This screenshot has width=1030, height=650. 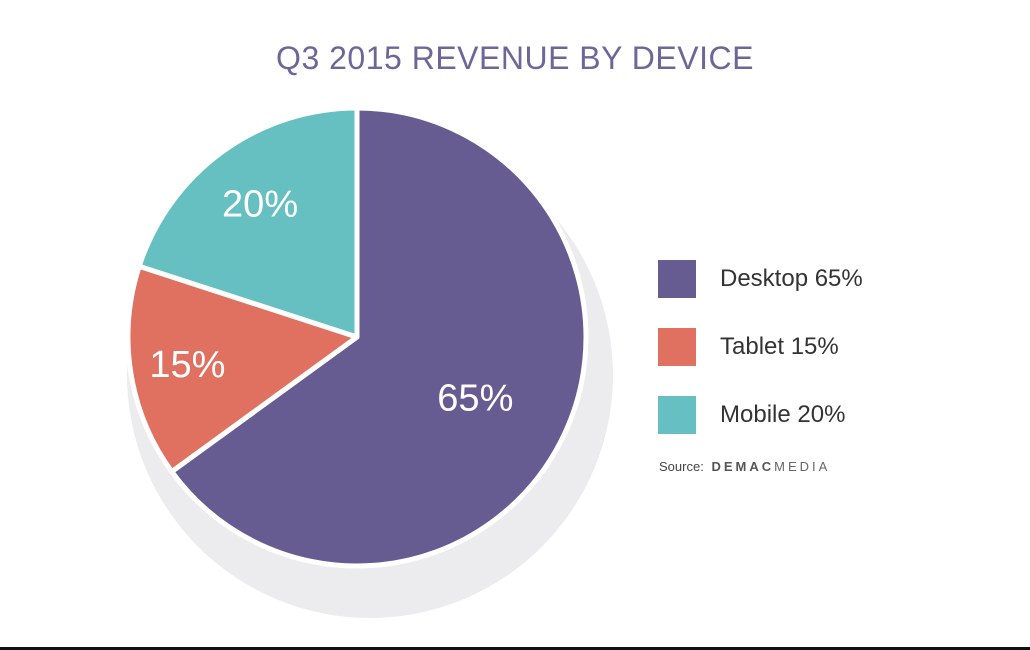 What do you see at coordinates (677, 347) in the screenshot?
I see `legend-swatch-tablet` at bounding box center [677, 347].